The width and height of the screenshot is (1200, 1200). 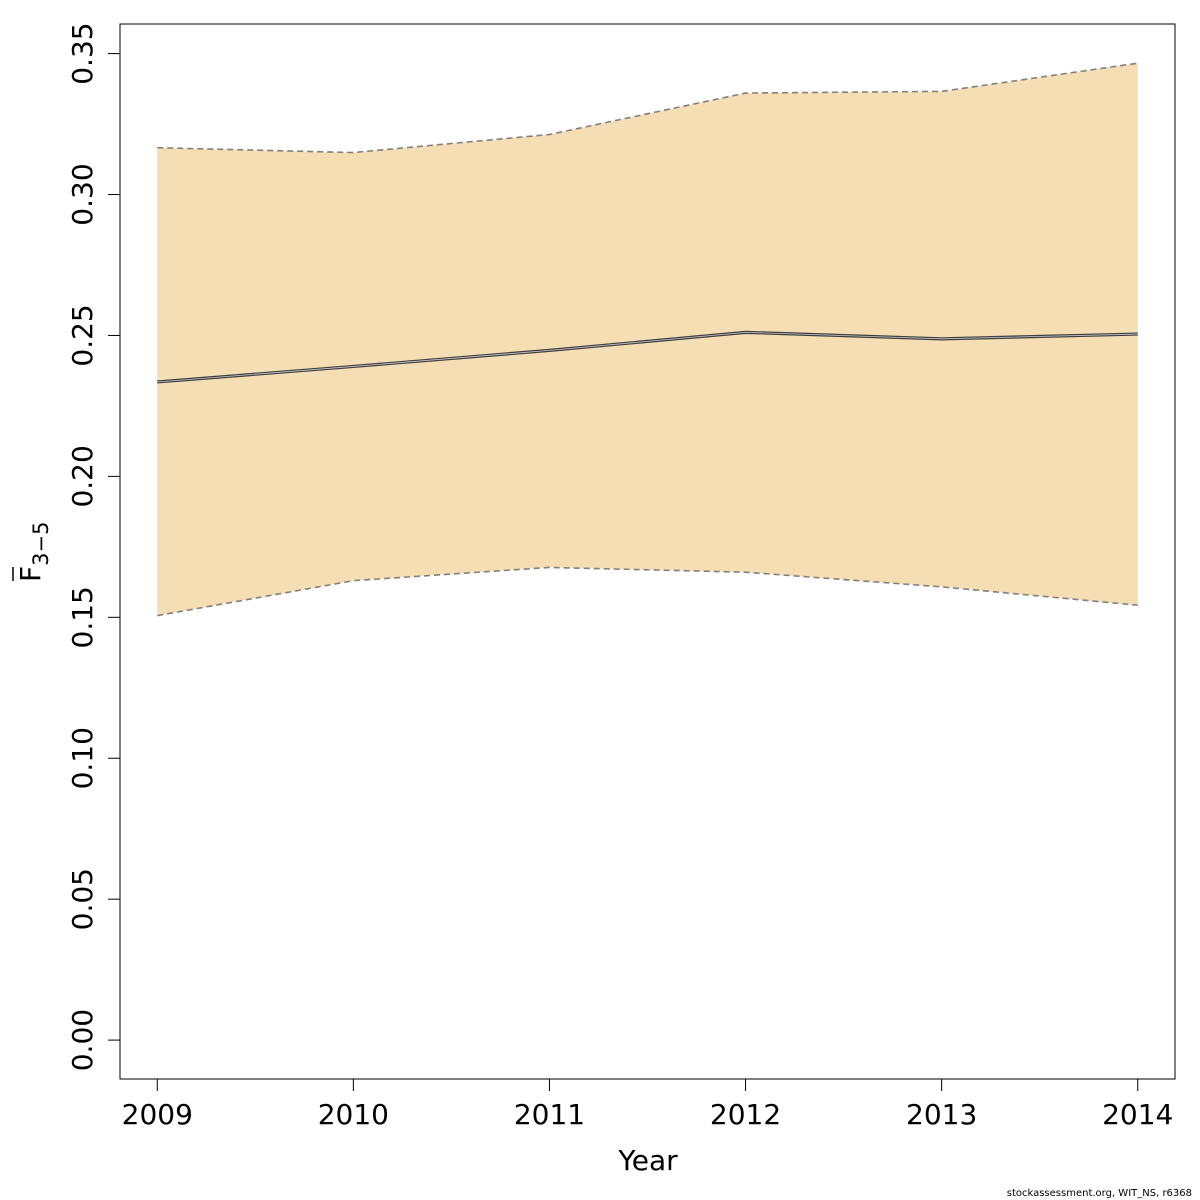 I want to click on series-line-layer, so click(x=647, y=357).